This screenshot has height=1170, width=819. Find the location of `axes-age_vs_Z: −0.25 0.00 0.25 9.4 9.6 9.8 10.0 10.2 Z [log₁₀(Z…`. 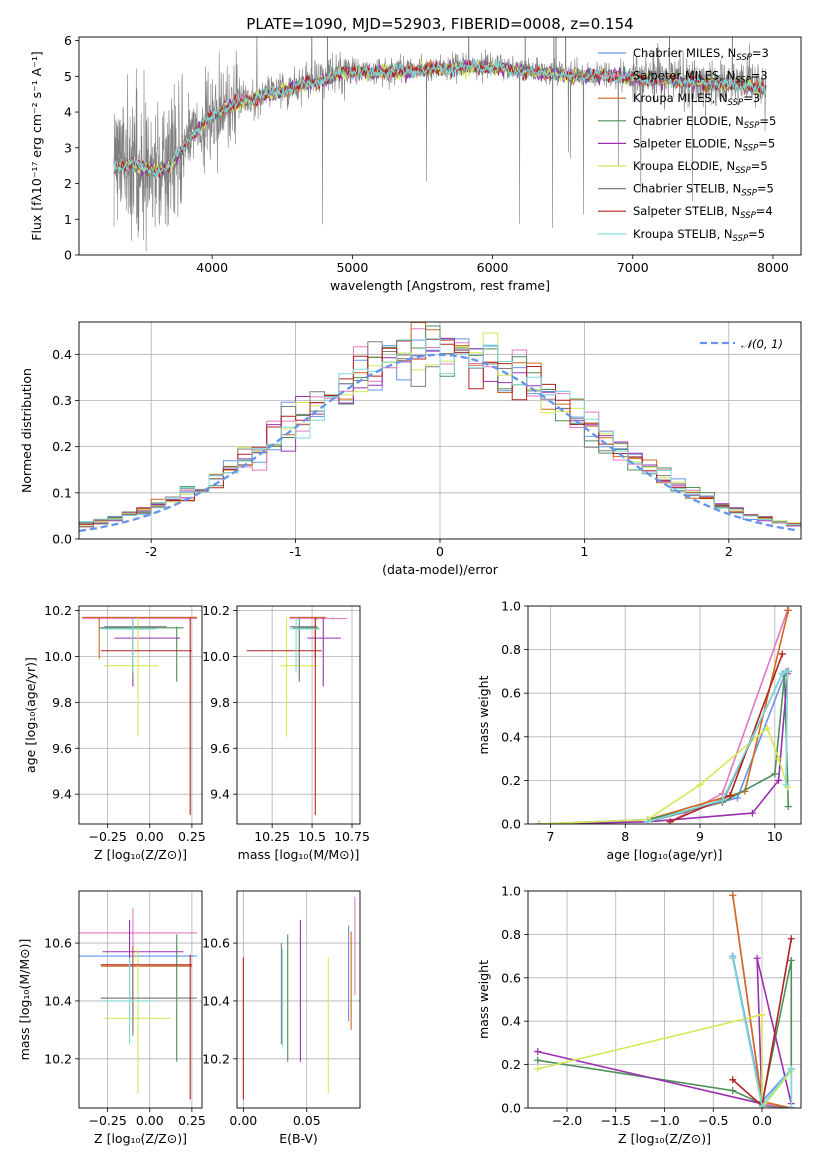

axes-age_vs_Z: −0.25 0.00 0.25 9.4 9.6 9.8 10.0 10.2 Z [log₁₀(Z… is located at coordinates (114, 732).